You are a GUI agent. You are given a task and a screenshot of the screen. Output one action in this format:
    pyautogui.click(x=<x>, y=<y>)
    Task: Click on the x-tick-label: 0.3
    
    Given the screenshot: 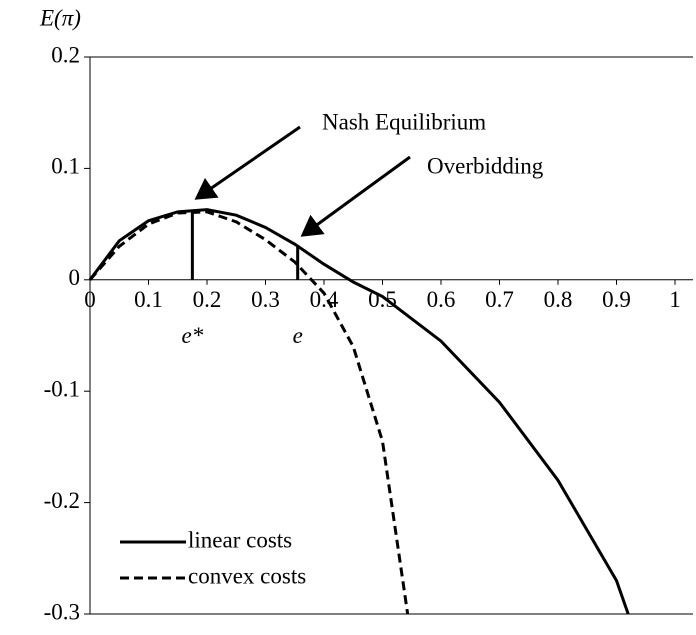 What is the action you would take?
    pyautogui.click(x=265, y=299)
    